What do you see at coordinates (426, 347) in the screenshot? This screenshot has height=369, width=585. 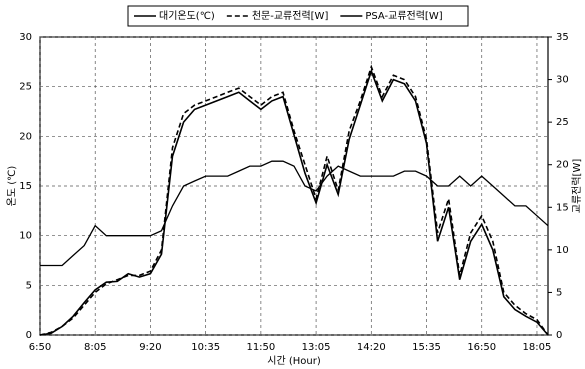 I see `x-tick-label: 15:35` at bounding box center [426, 347].